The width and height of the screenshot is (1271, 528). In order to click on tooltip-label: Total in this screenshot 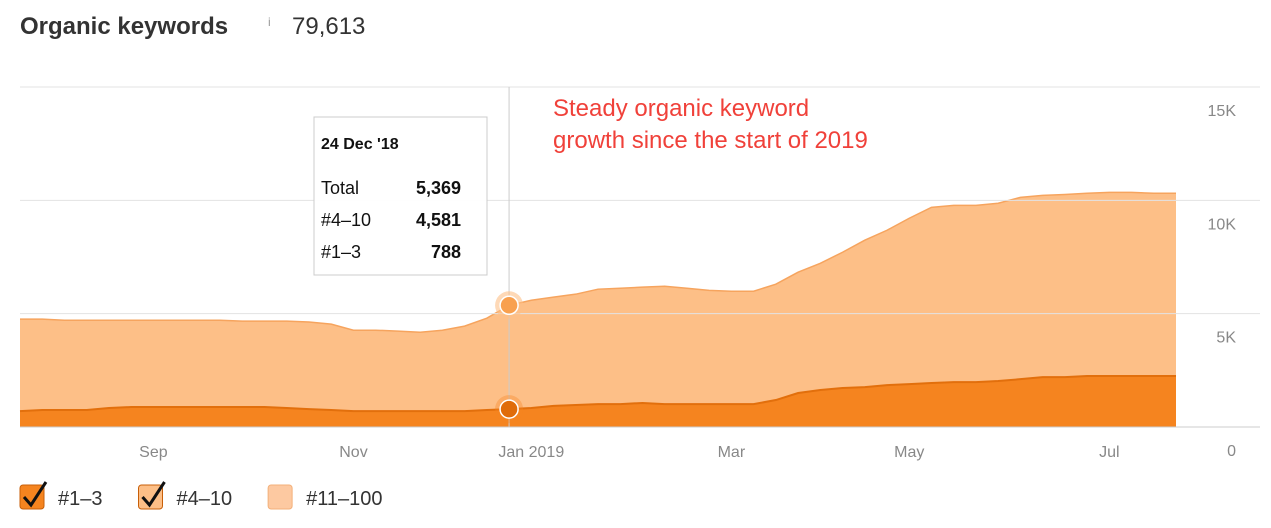, I will do `click(340, 188)`.